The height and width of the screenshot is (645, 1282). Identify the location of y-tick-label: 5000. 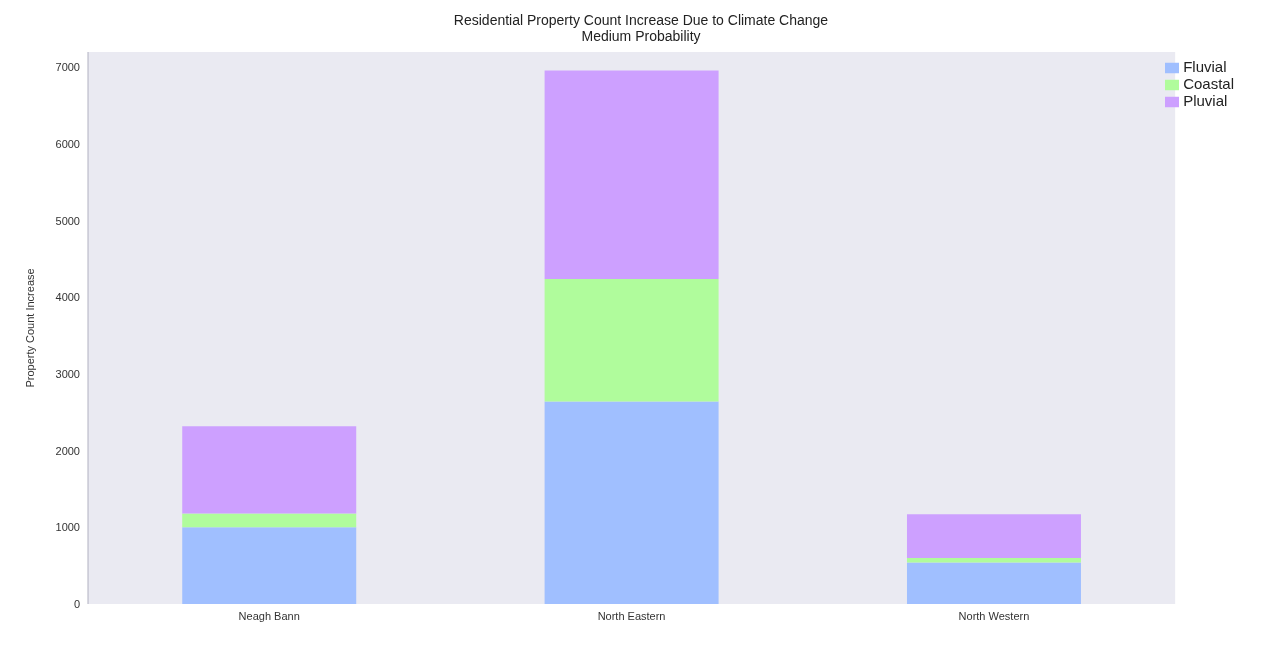
(67, 220).